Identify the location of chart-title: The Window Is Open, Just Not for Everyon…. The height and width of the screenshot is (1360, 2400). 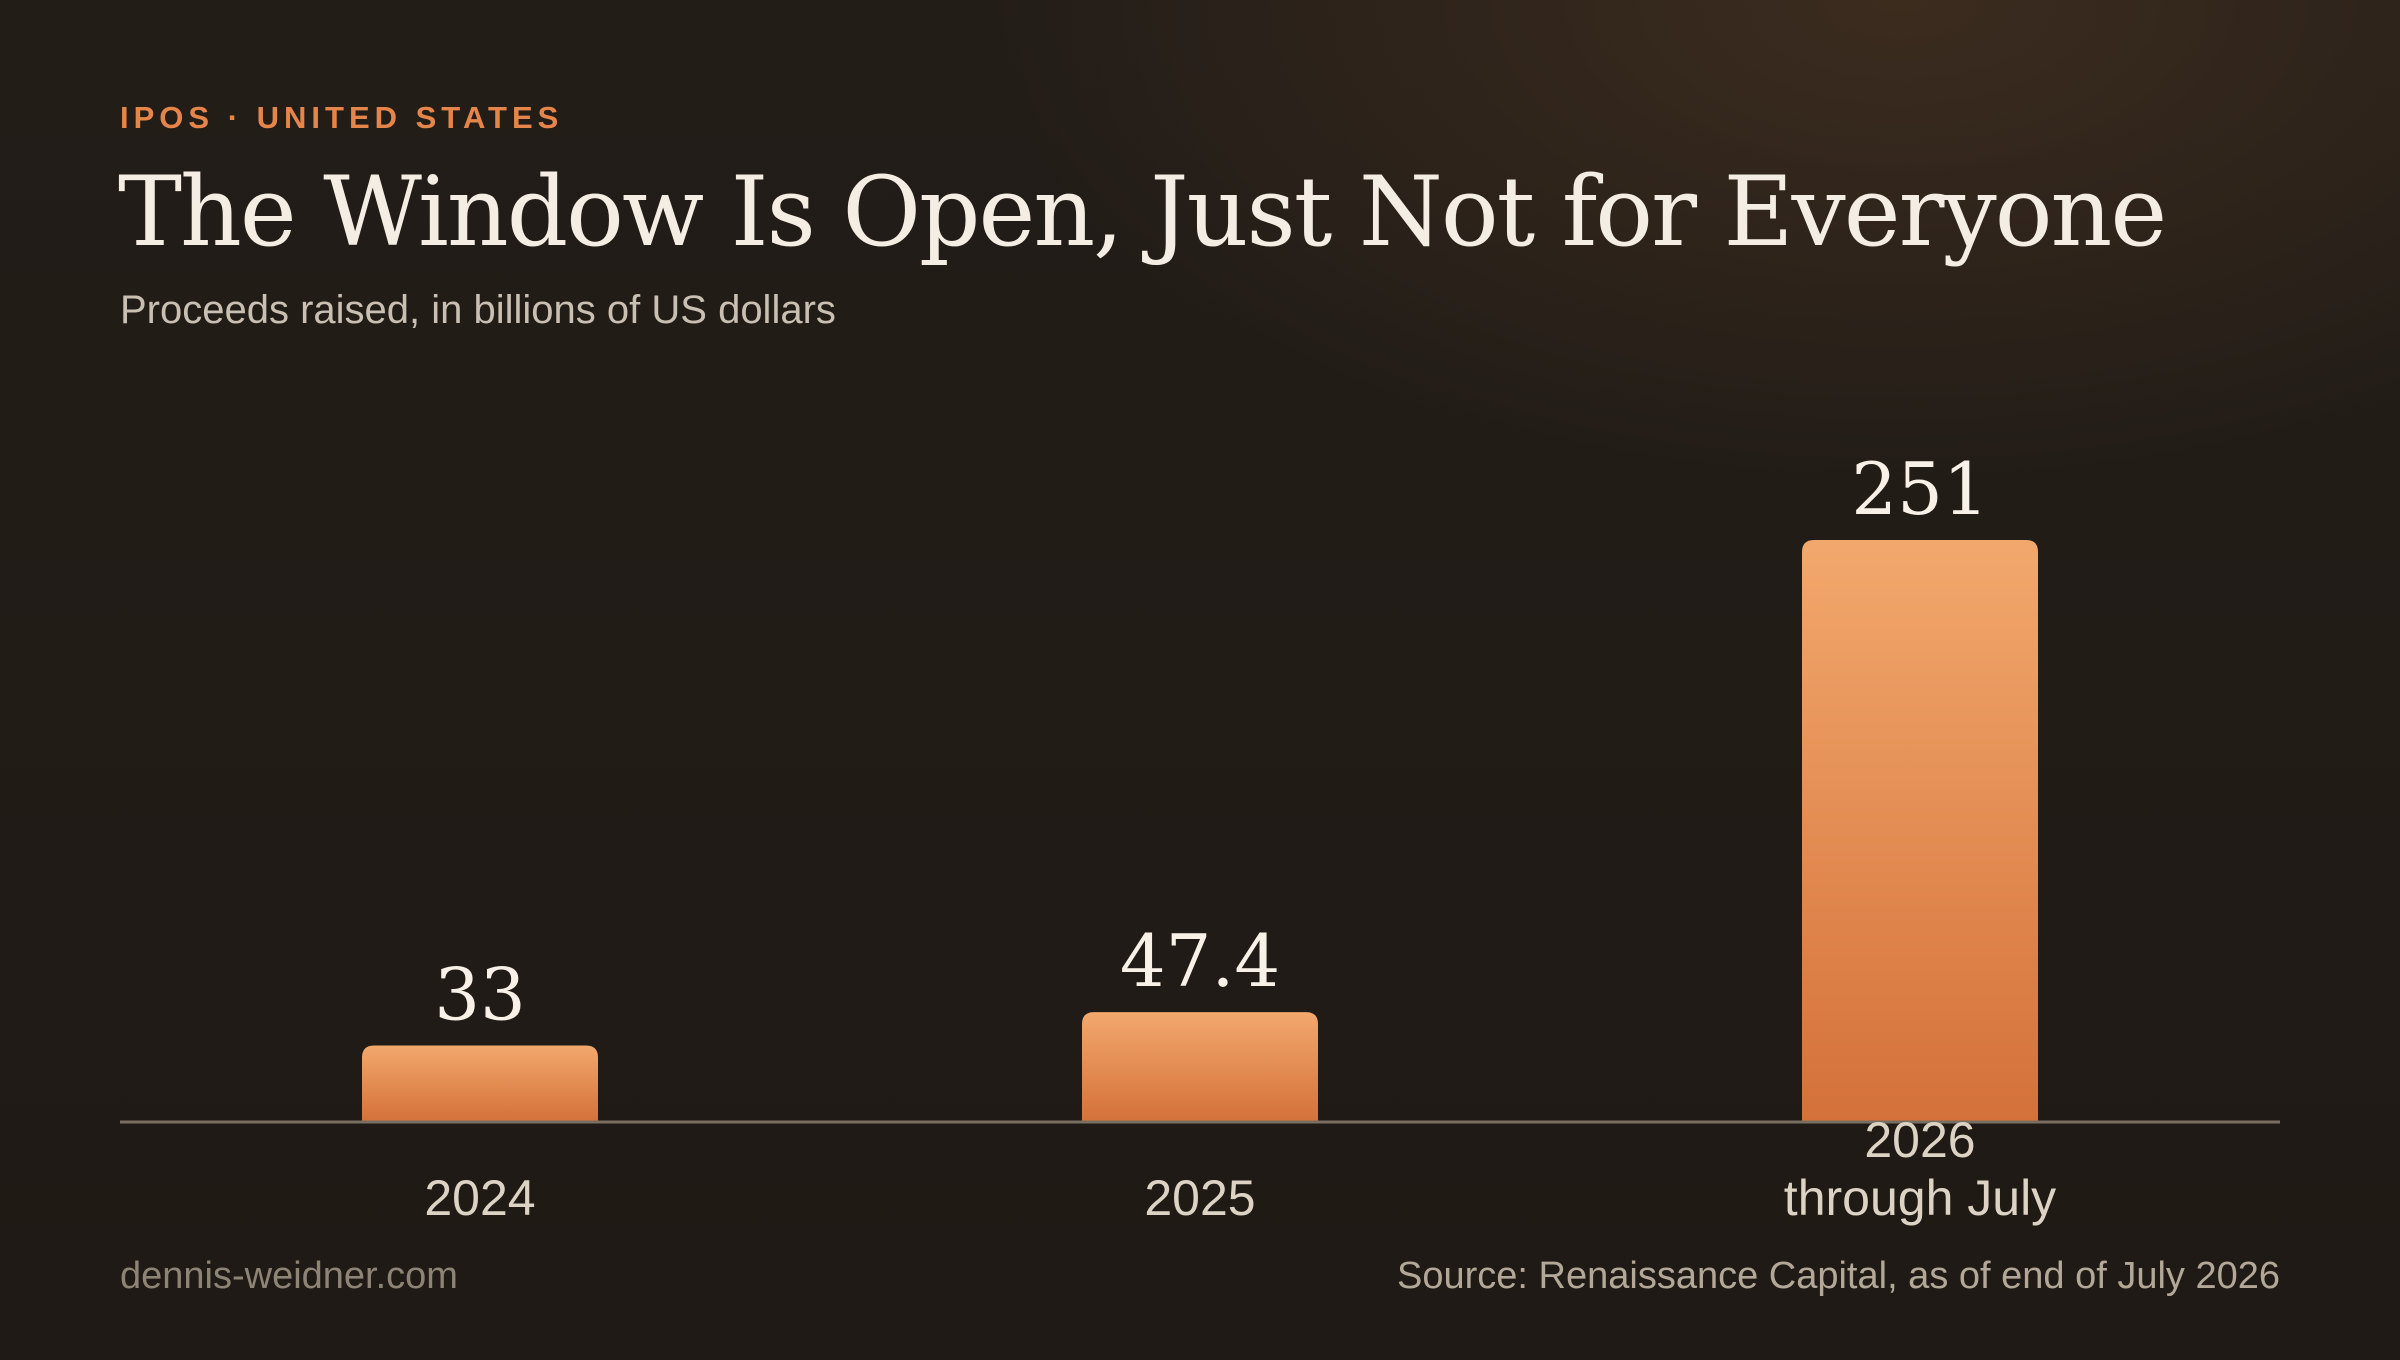
(1142, 212).